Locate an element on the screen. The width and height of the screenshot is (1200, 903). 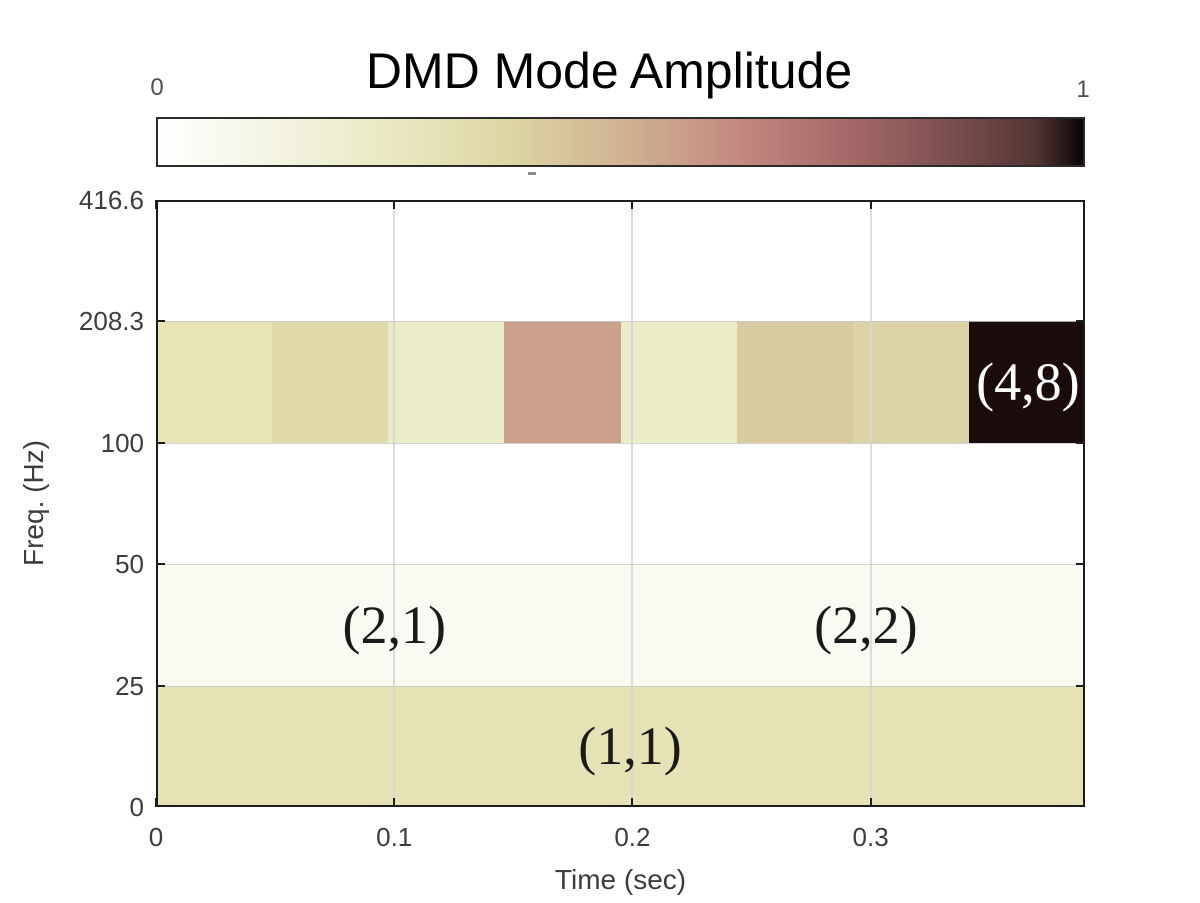
heatmap-cell-100-208.3-8 is located at coordinates (1026, 382).